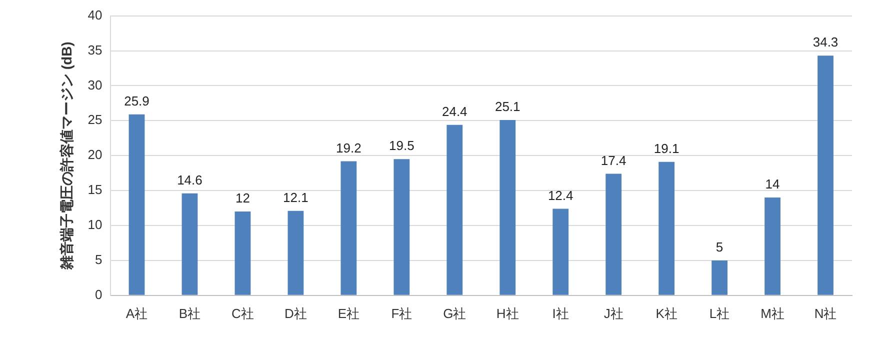  What do you see at coordinates (719, 313) in the screenshot?
I see `x-tick-label: L社` at bounding box center [719, 313].